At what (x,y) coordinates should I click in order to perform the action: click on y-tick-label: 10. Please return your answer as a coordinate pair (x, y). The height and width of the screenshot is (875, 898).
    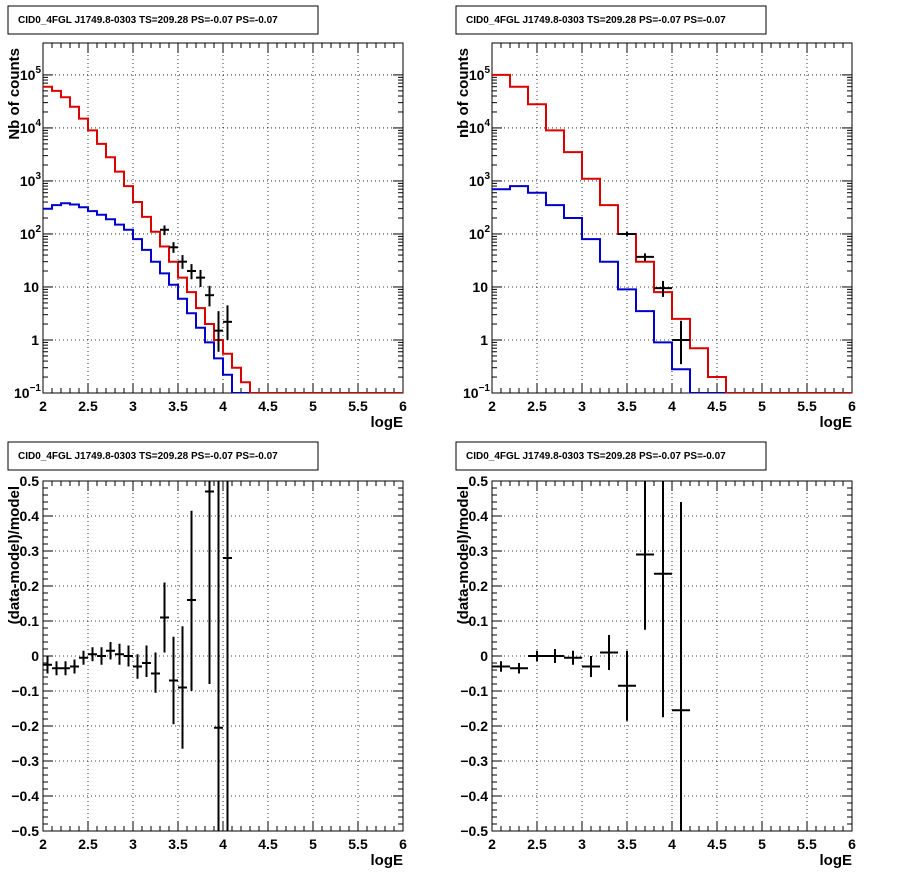
    Looking at the image, I should click on (31, 287).